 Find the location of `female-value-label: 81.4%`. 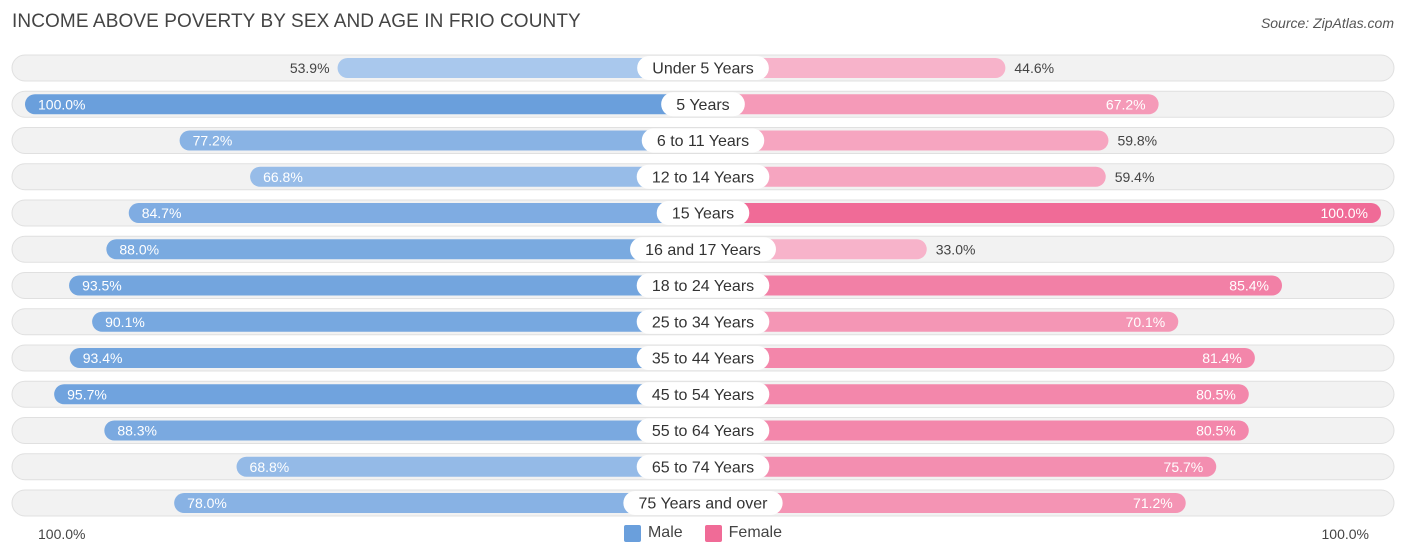

female-value-label: 81.4% is located at coordinates (1222, 358).